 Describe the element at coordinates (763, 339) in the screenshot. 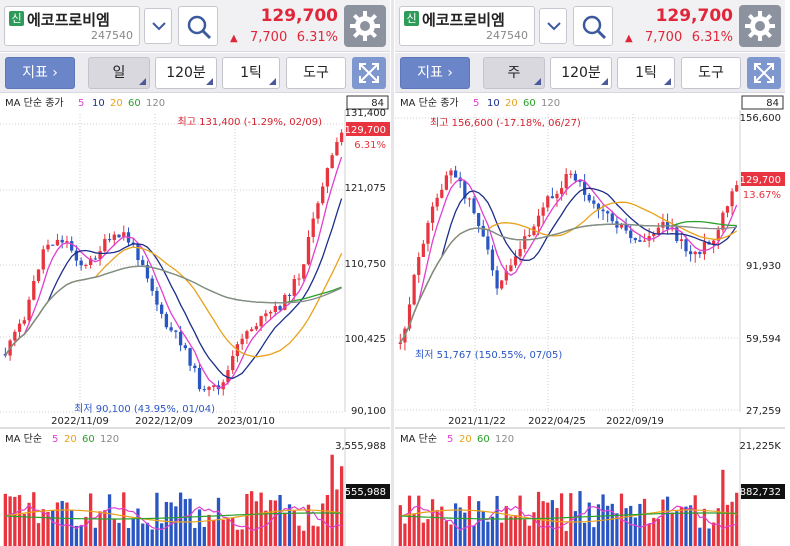

I see `price-tick-label: 59,594` at that location.